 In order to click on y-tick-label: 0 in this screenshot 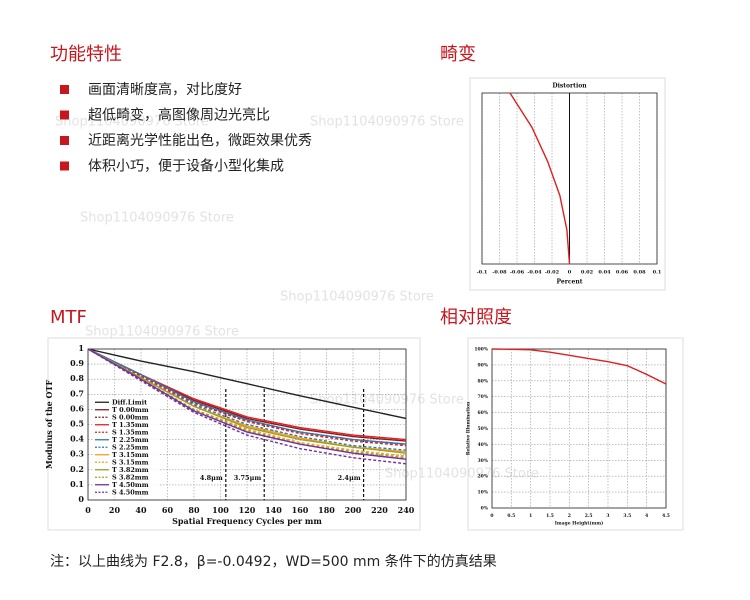, I will do `click(81, 499)`.